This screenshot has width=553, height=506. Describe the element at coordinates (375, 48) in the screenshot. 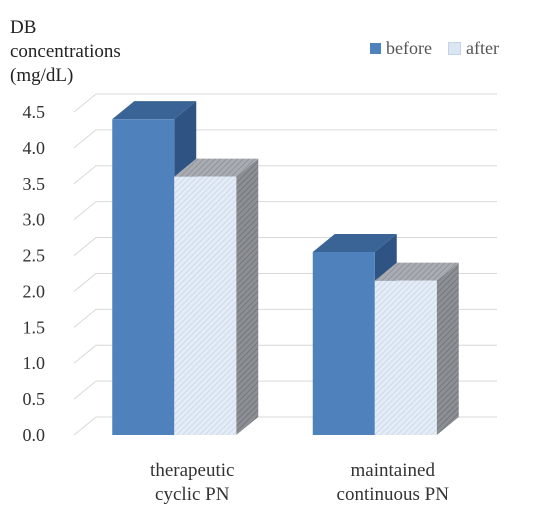

I see `legend-swatch-before` at that location.